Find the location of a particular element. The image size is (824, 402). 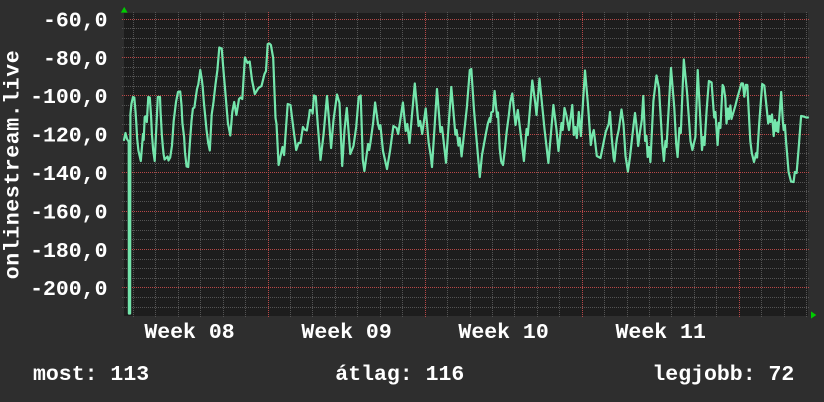

svg-text: -160,0 is located at coordinates (68, 213).